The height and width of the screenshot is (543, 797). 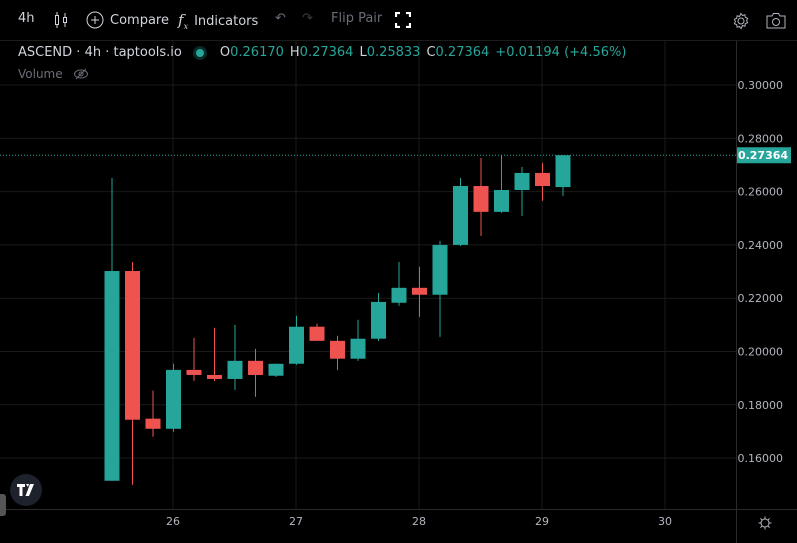 I want to click on x-tick-label: 29, so click(x=542, y=521).